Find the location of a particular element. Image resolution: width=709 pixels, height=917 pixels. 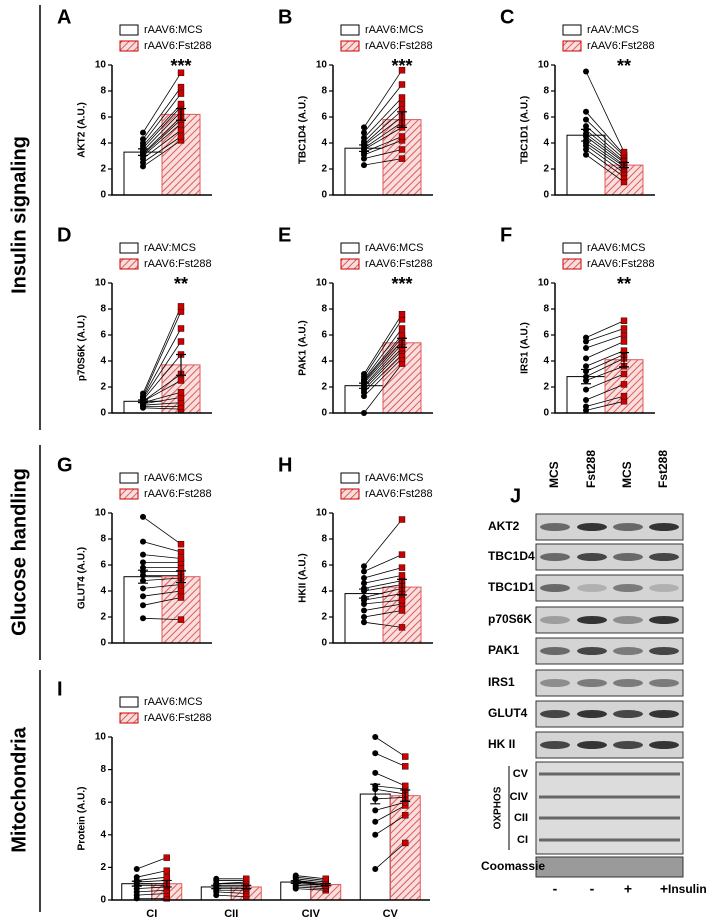

panel-label: I is located at coordinates (60, 689).